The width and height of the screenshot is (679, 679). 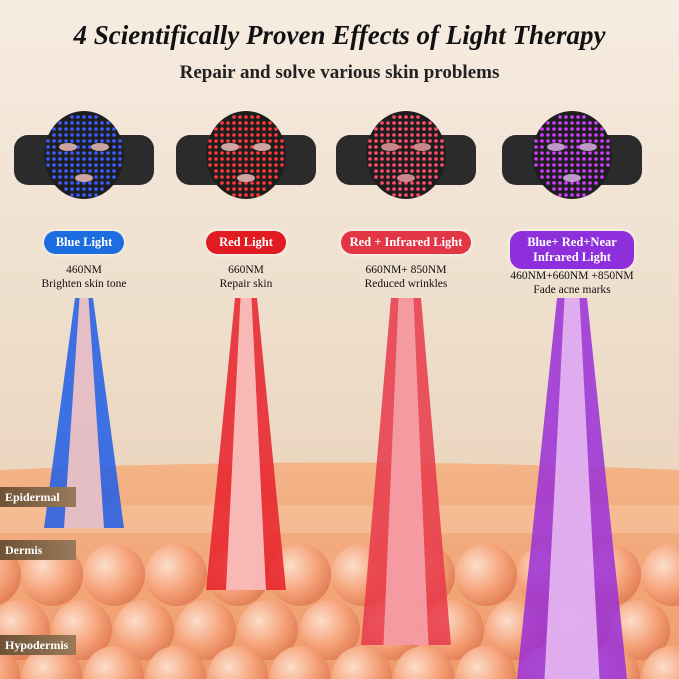 What do you see at coordinates (572, 290) in the screenshot?
I see `effect: Fade acne marks` at bounding box center [572, 290].